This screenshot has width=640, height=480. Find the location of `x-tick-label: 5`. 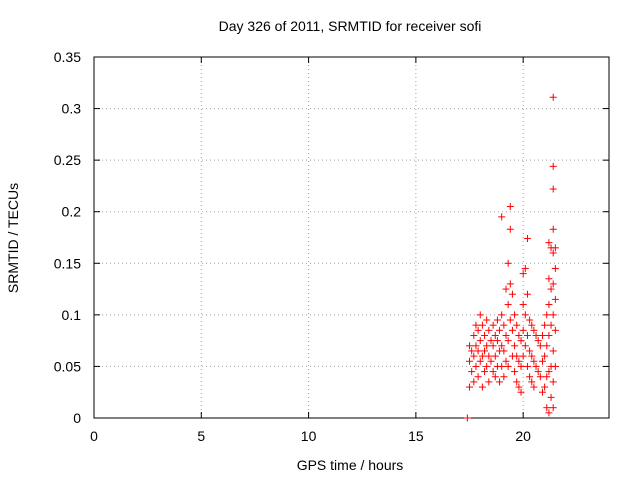

x-tick-label: 5 is located at coordinates (201, 436).